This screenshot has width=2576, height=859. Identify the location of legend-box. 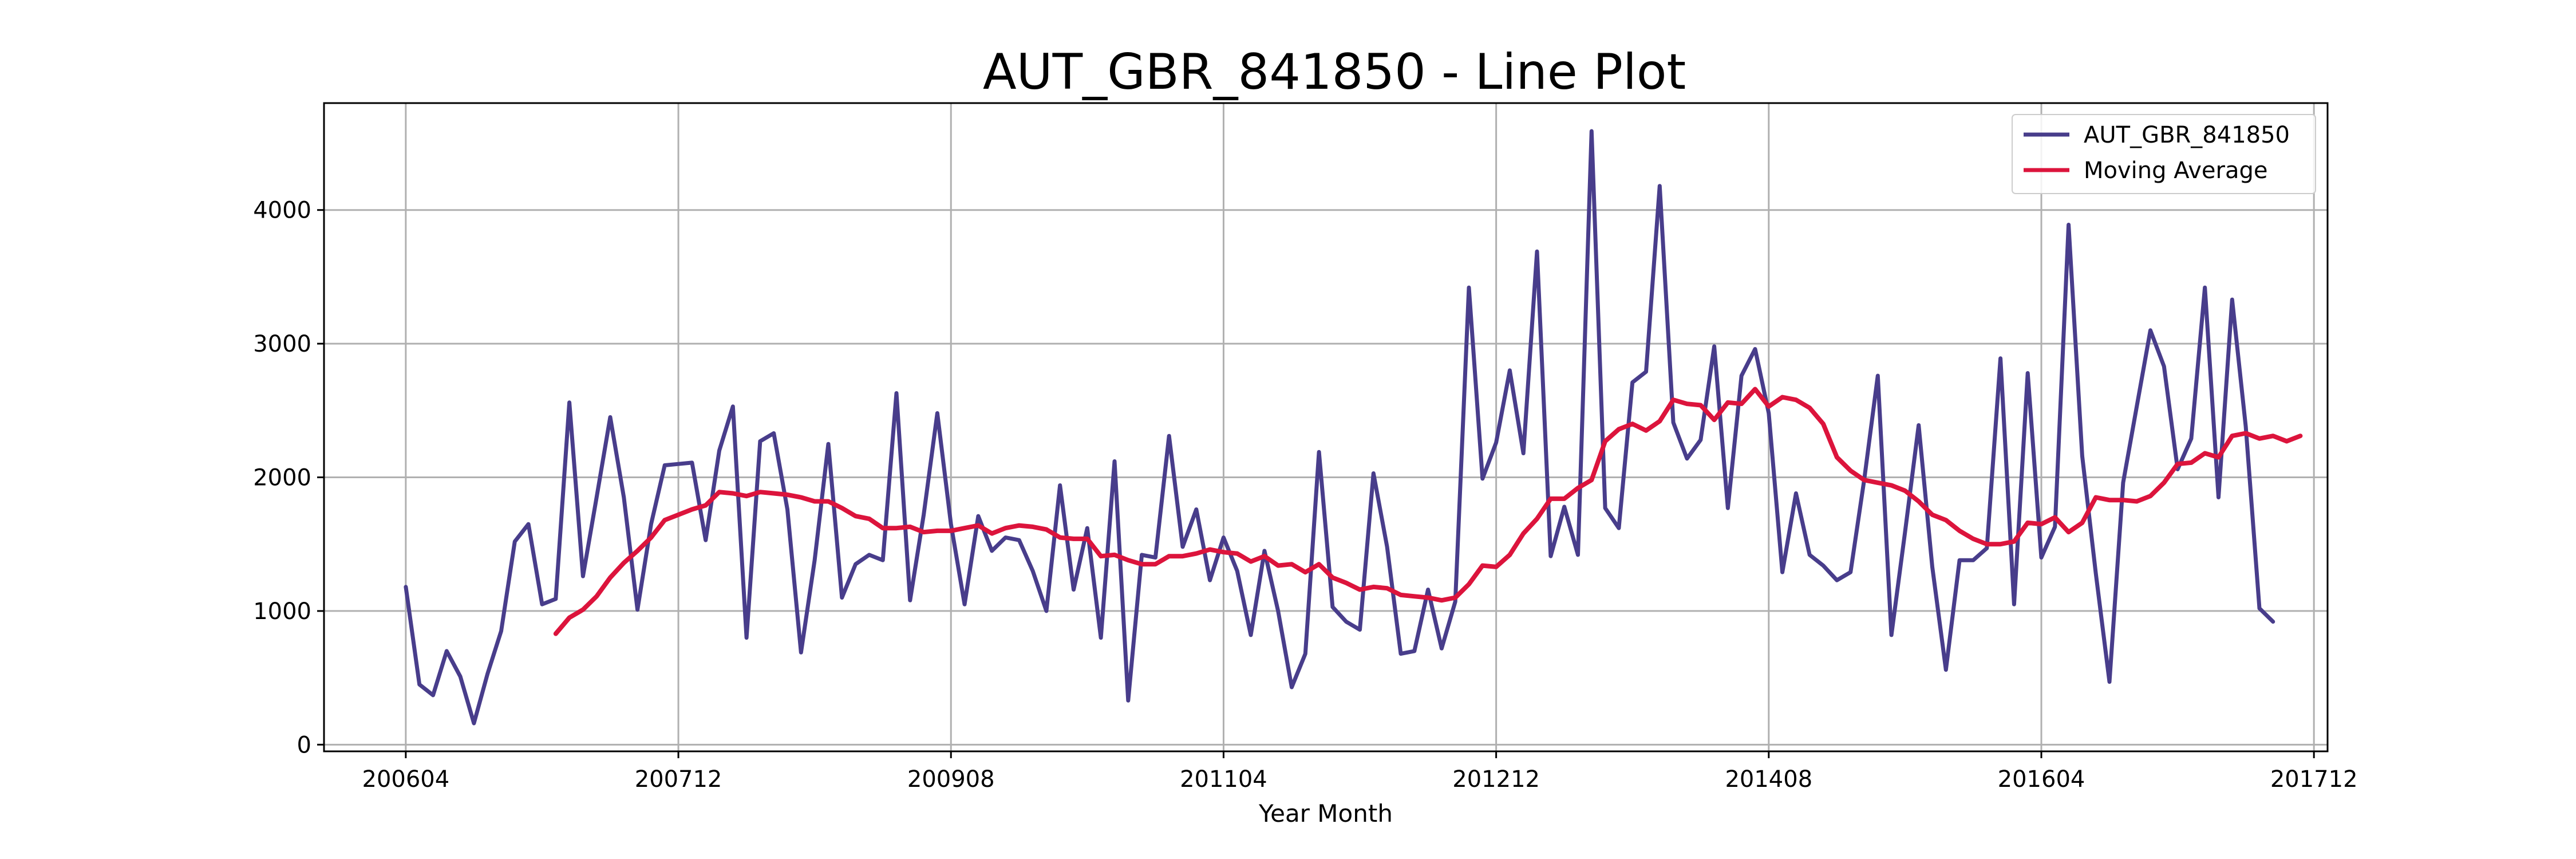
(2164, 154).